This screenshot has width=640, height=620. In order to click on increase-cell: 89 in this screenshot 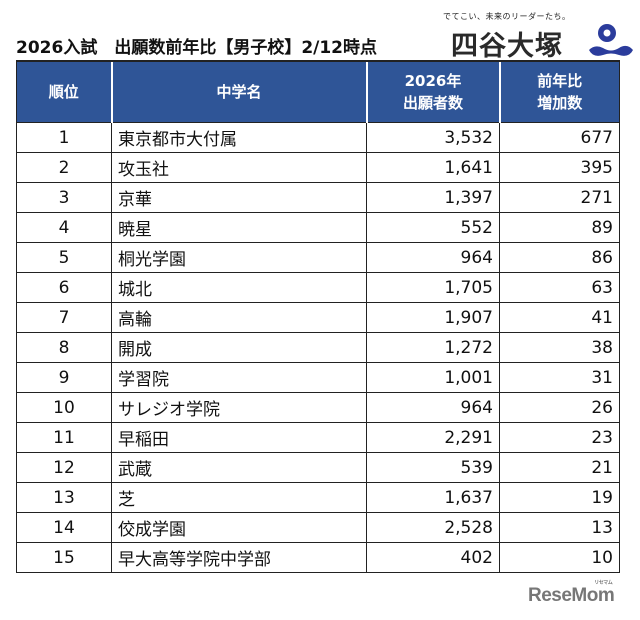, I will do `click(559, 227)`.